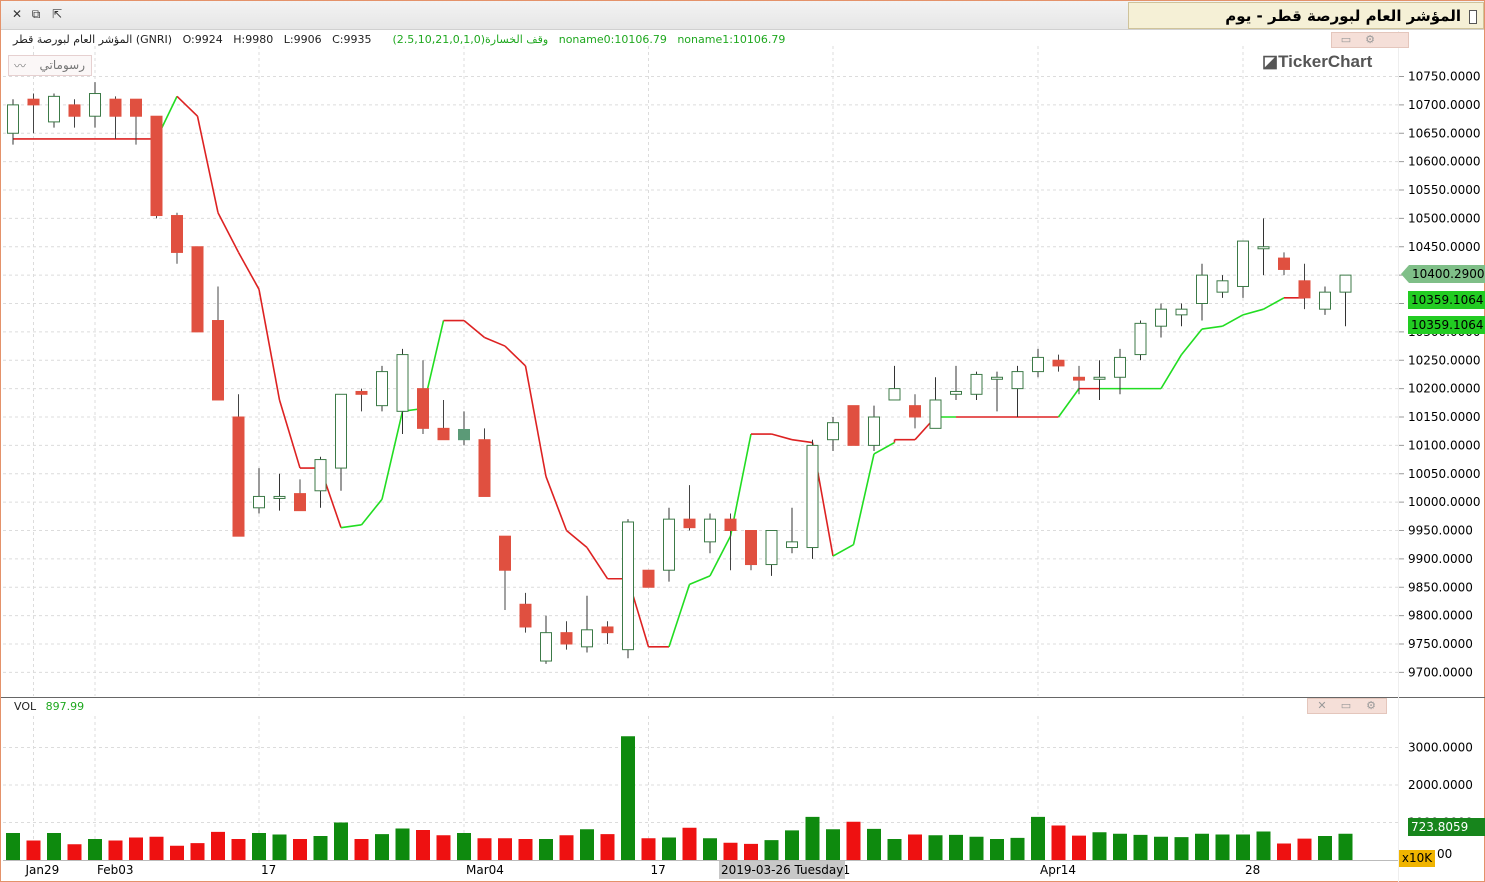  I want to click on close-panel-icon: ✕, so click(1322, 705).